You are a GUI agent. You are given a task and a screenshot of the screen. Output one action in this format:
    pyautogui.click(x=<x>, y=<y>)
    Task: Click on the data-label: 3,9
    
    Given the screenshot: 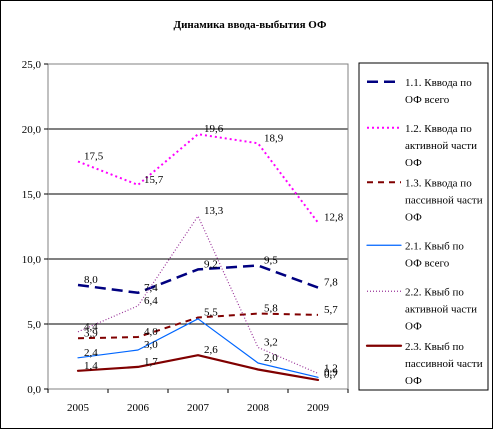 What is the action you would take?
    pyautogui.click(x=91, y=333)
    